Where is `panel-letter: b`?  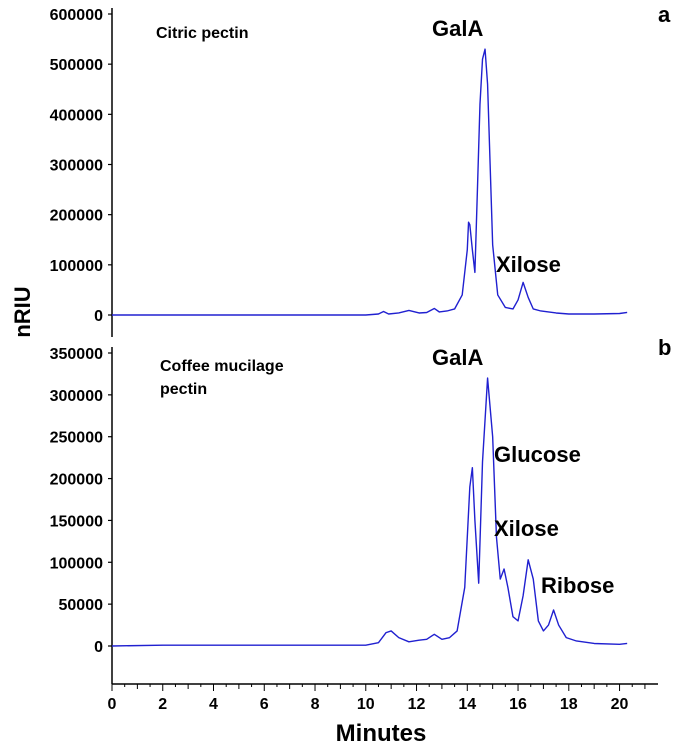
panel-letter: b is located at coordinates (664, 347).